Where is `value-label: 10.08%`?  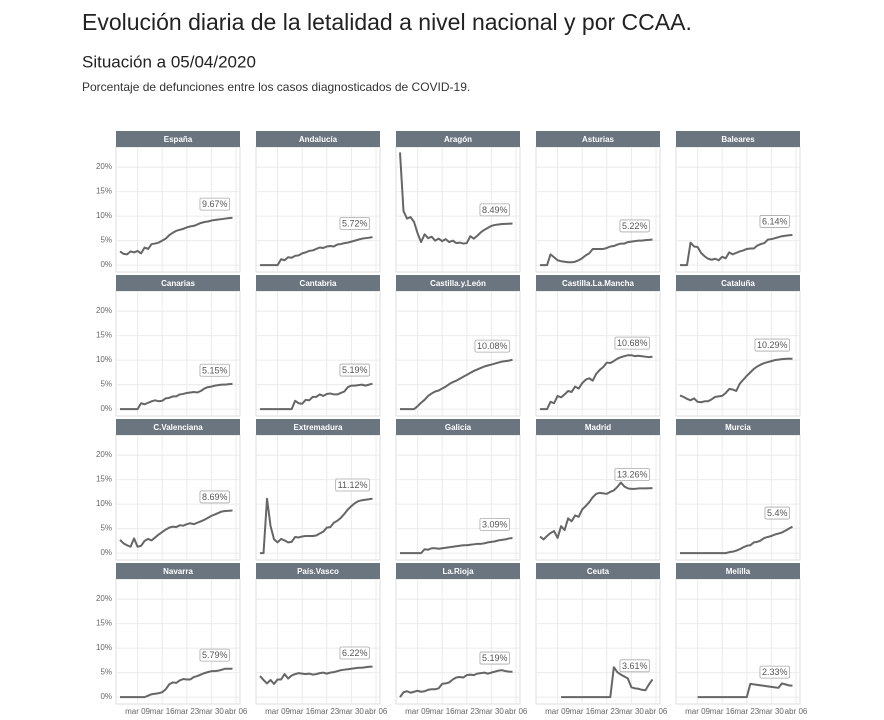 value-label: 10.08% is located at coordinates (492, 346).